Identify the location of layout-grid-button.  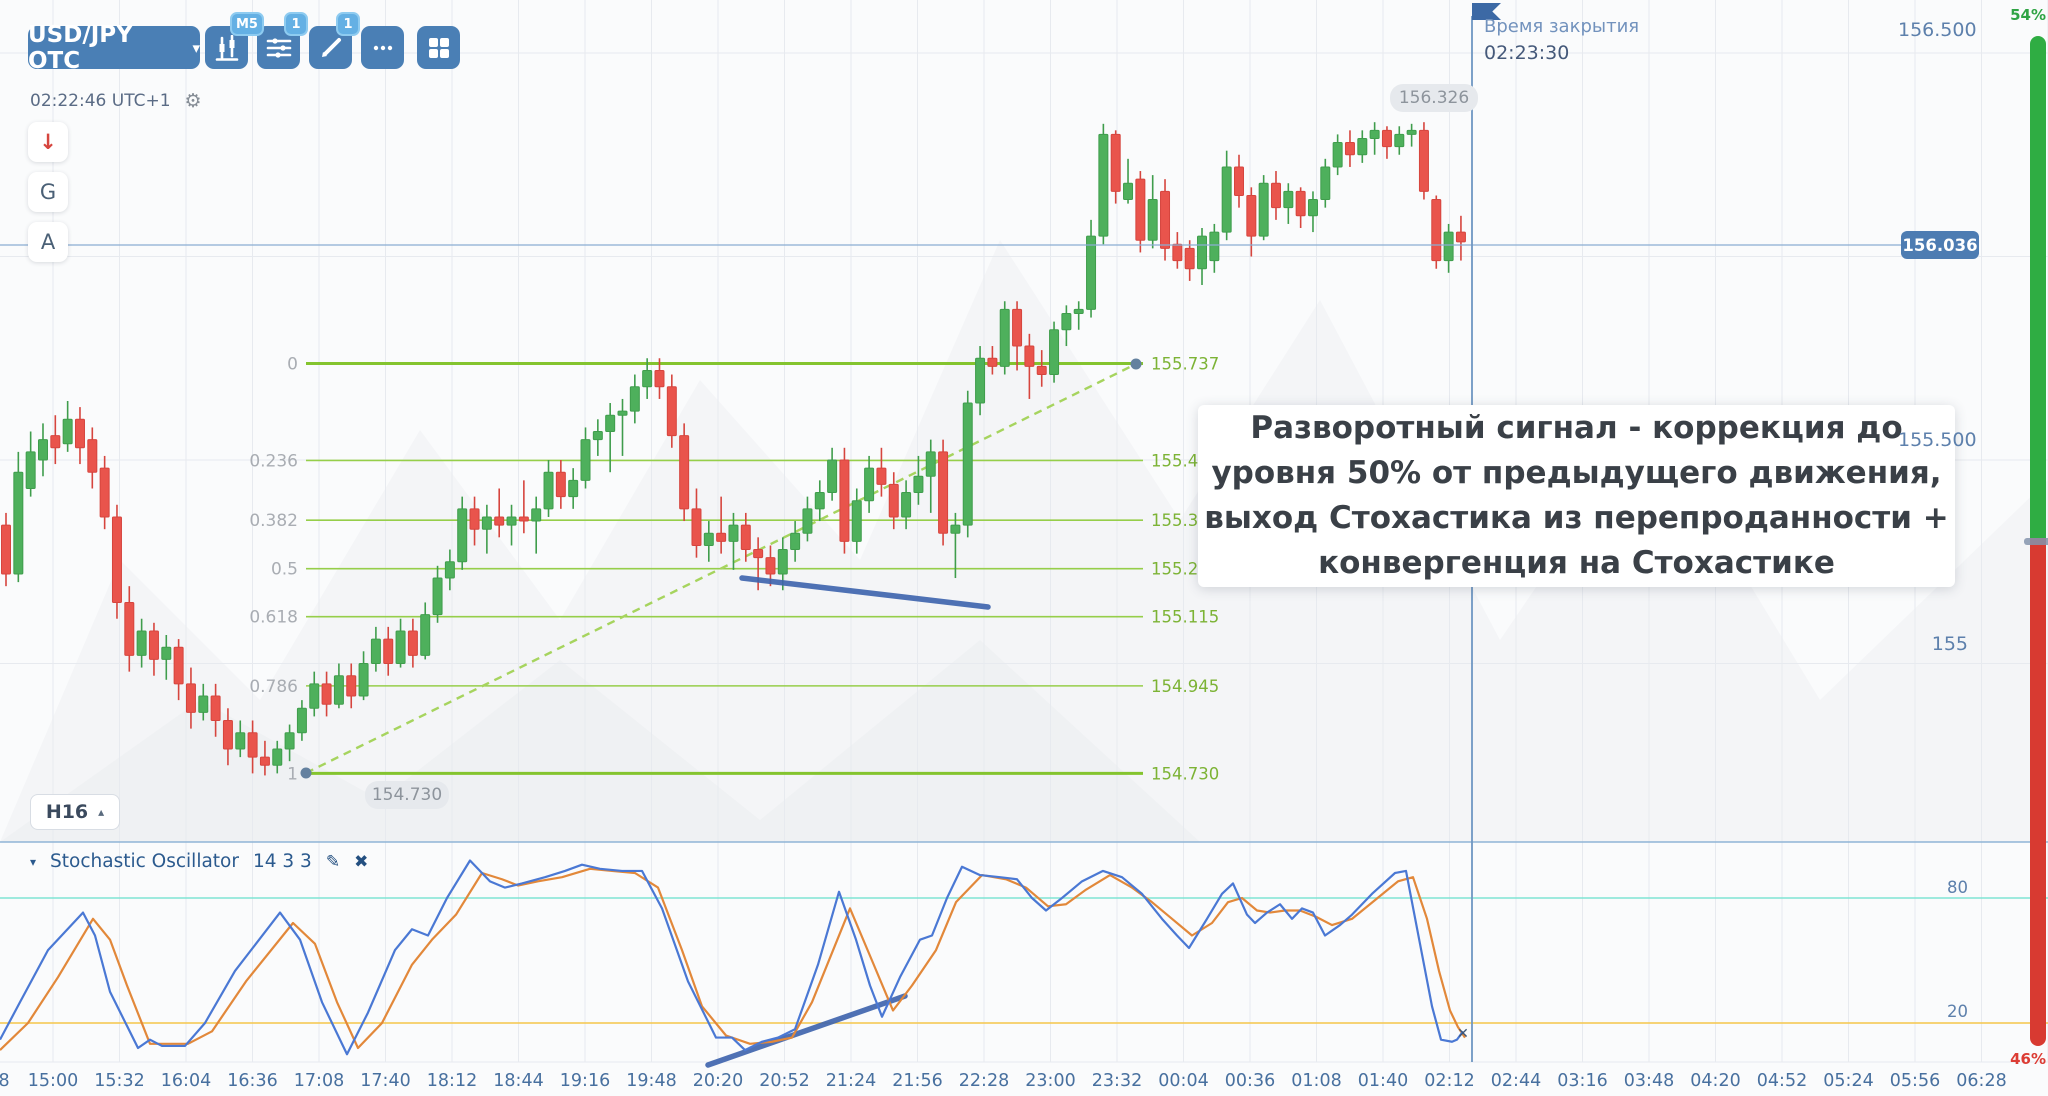
(438, 47).